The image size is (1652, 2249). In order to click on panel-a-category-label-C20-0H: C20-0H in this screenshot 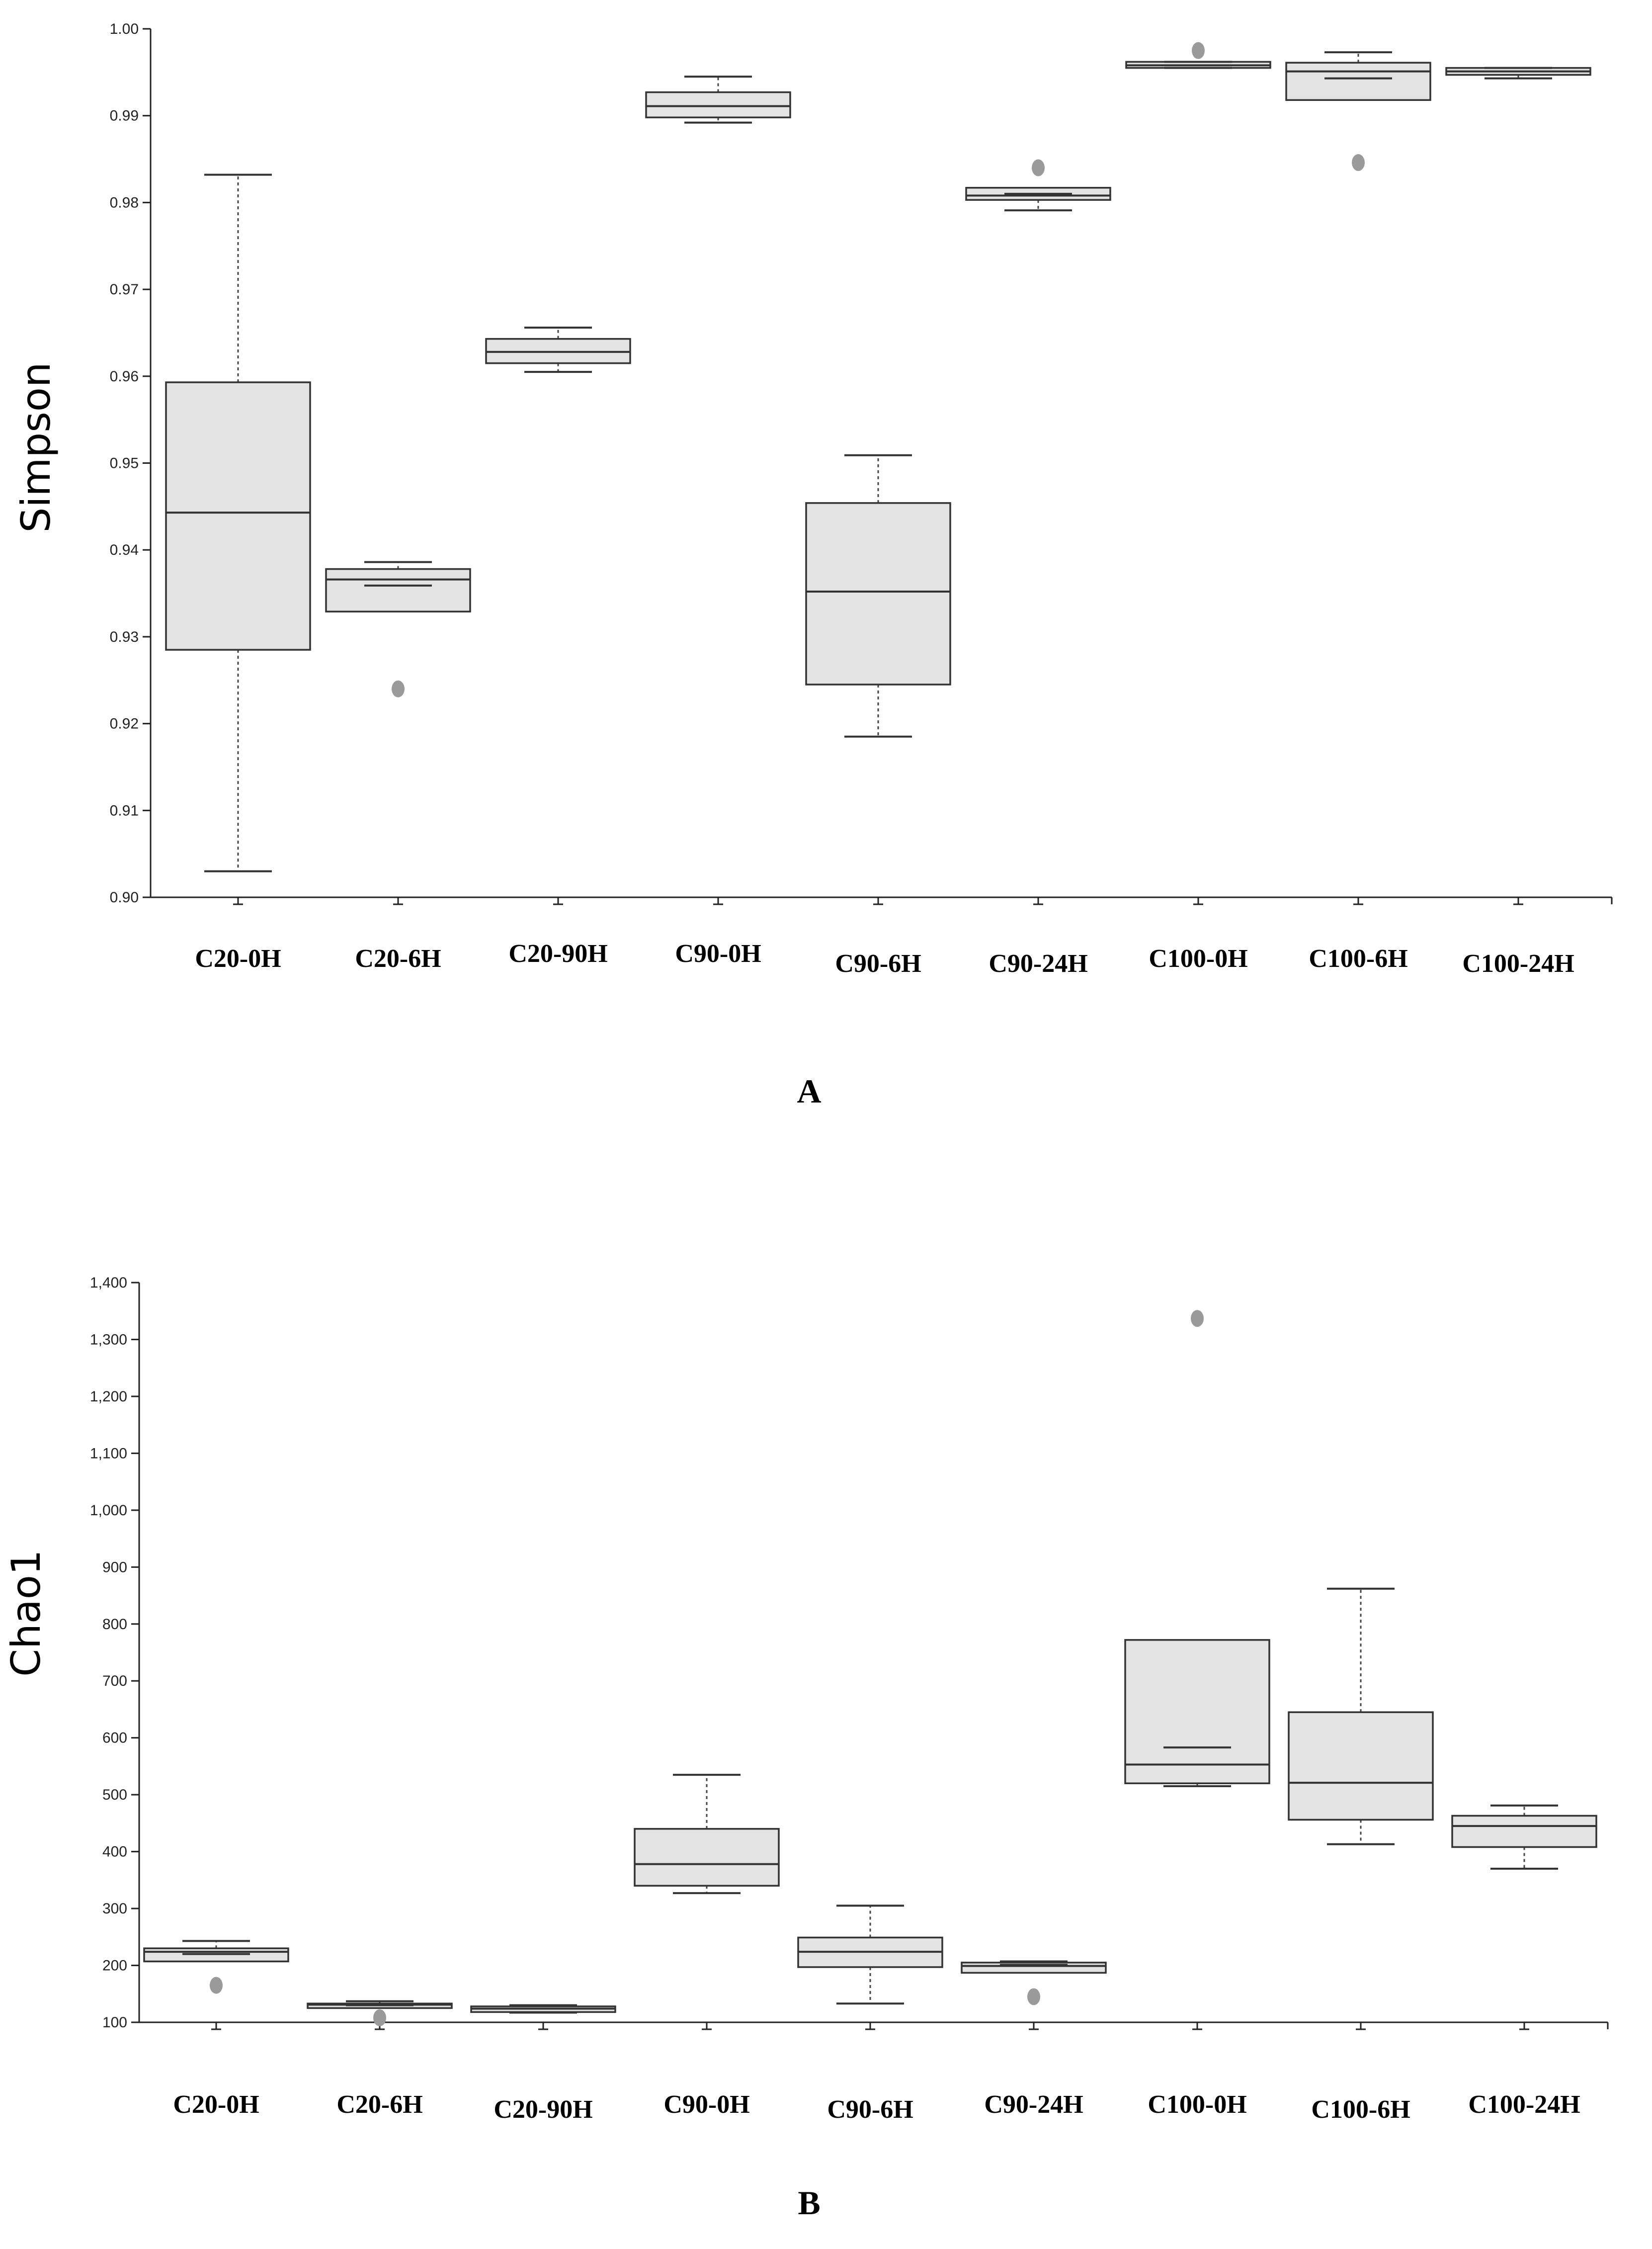, I will do `click(238, 959)`.